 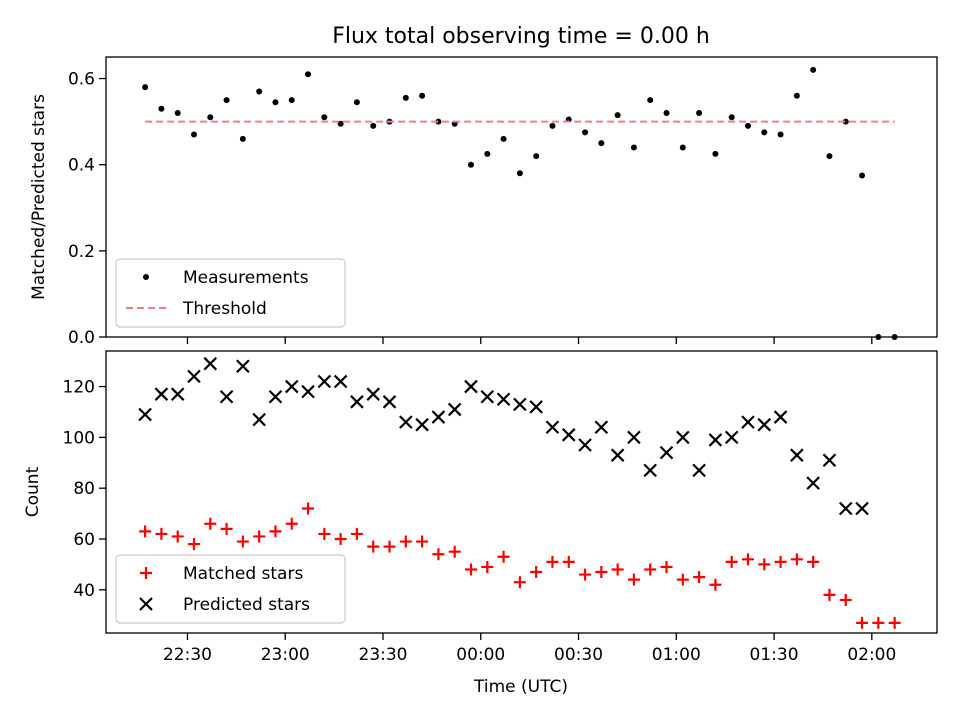 What do you see at coordinates (520, 687) in the screenshot?
I see `x-axis-label: Time (UTC)` at bounding box center [520, 687].